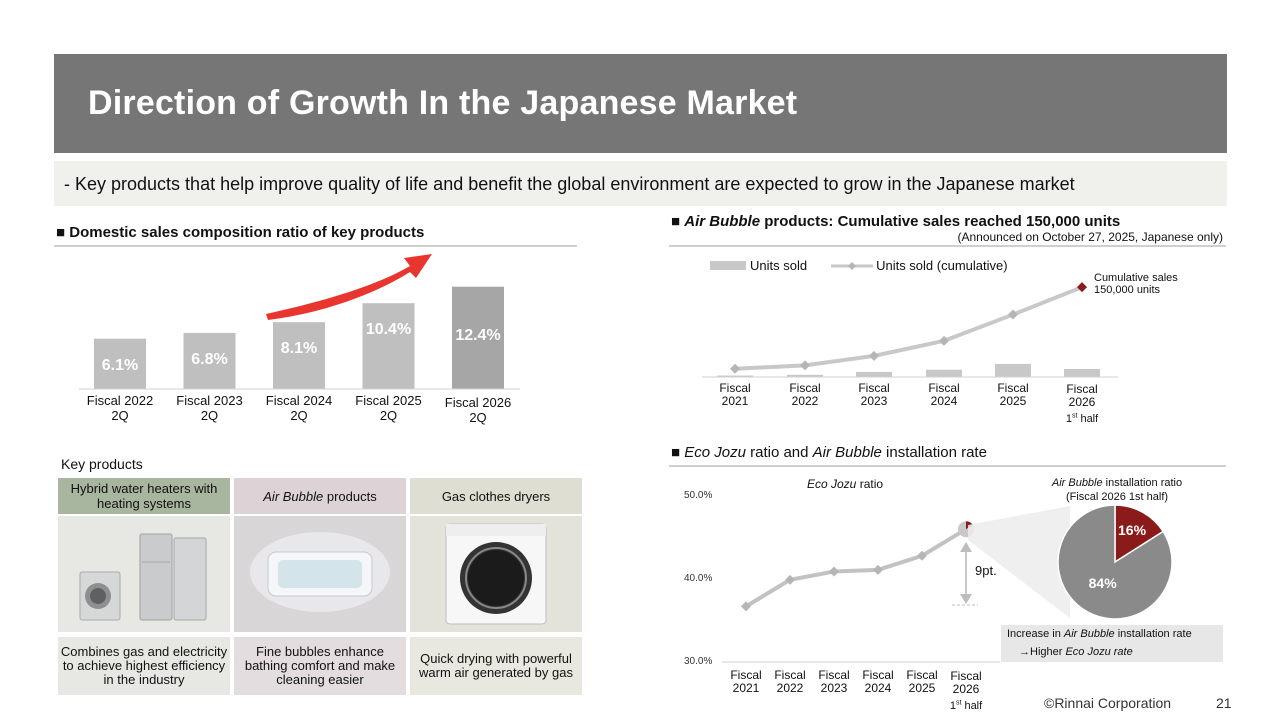  Describe the element at coordinates (120, 365) in the screenshot. I see `composition-value-label: 6.1%` at that location.